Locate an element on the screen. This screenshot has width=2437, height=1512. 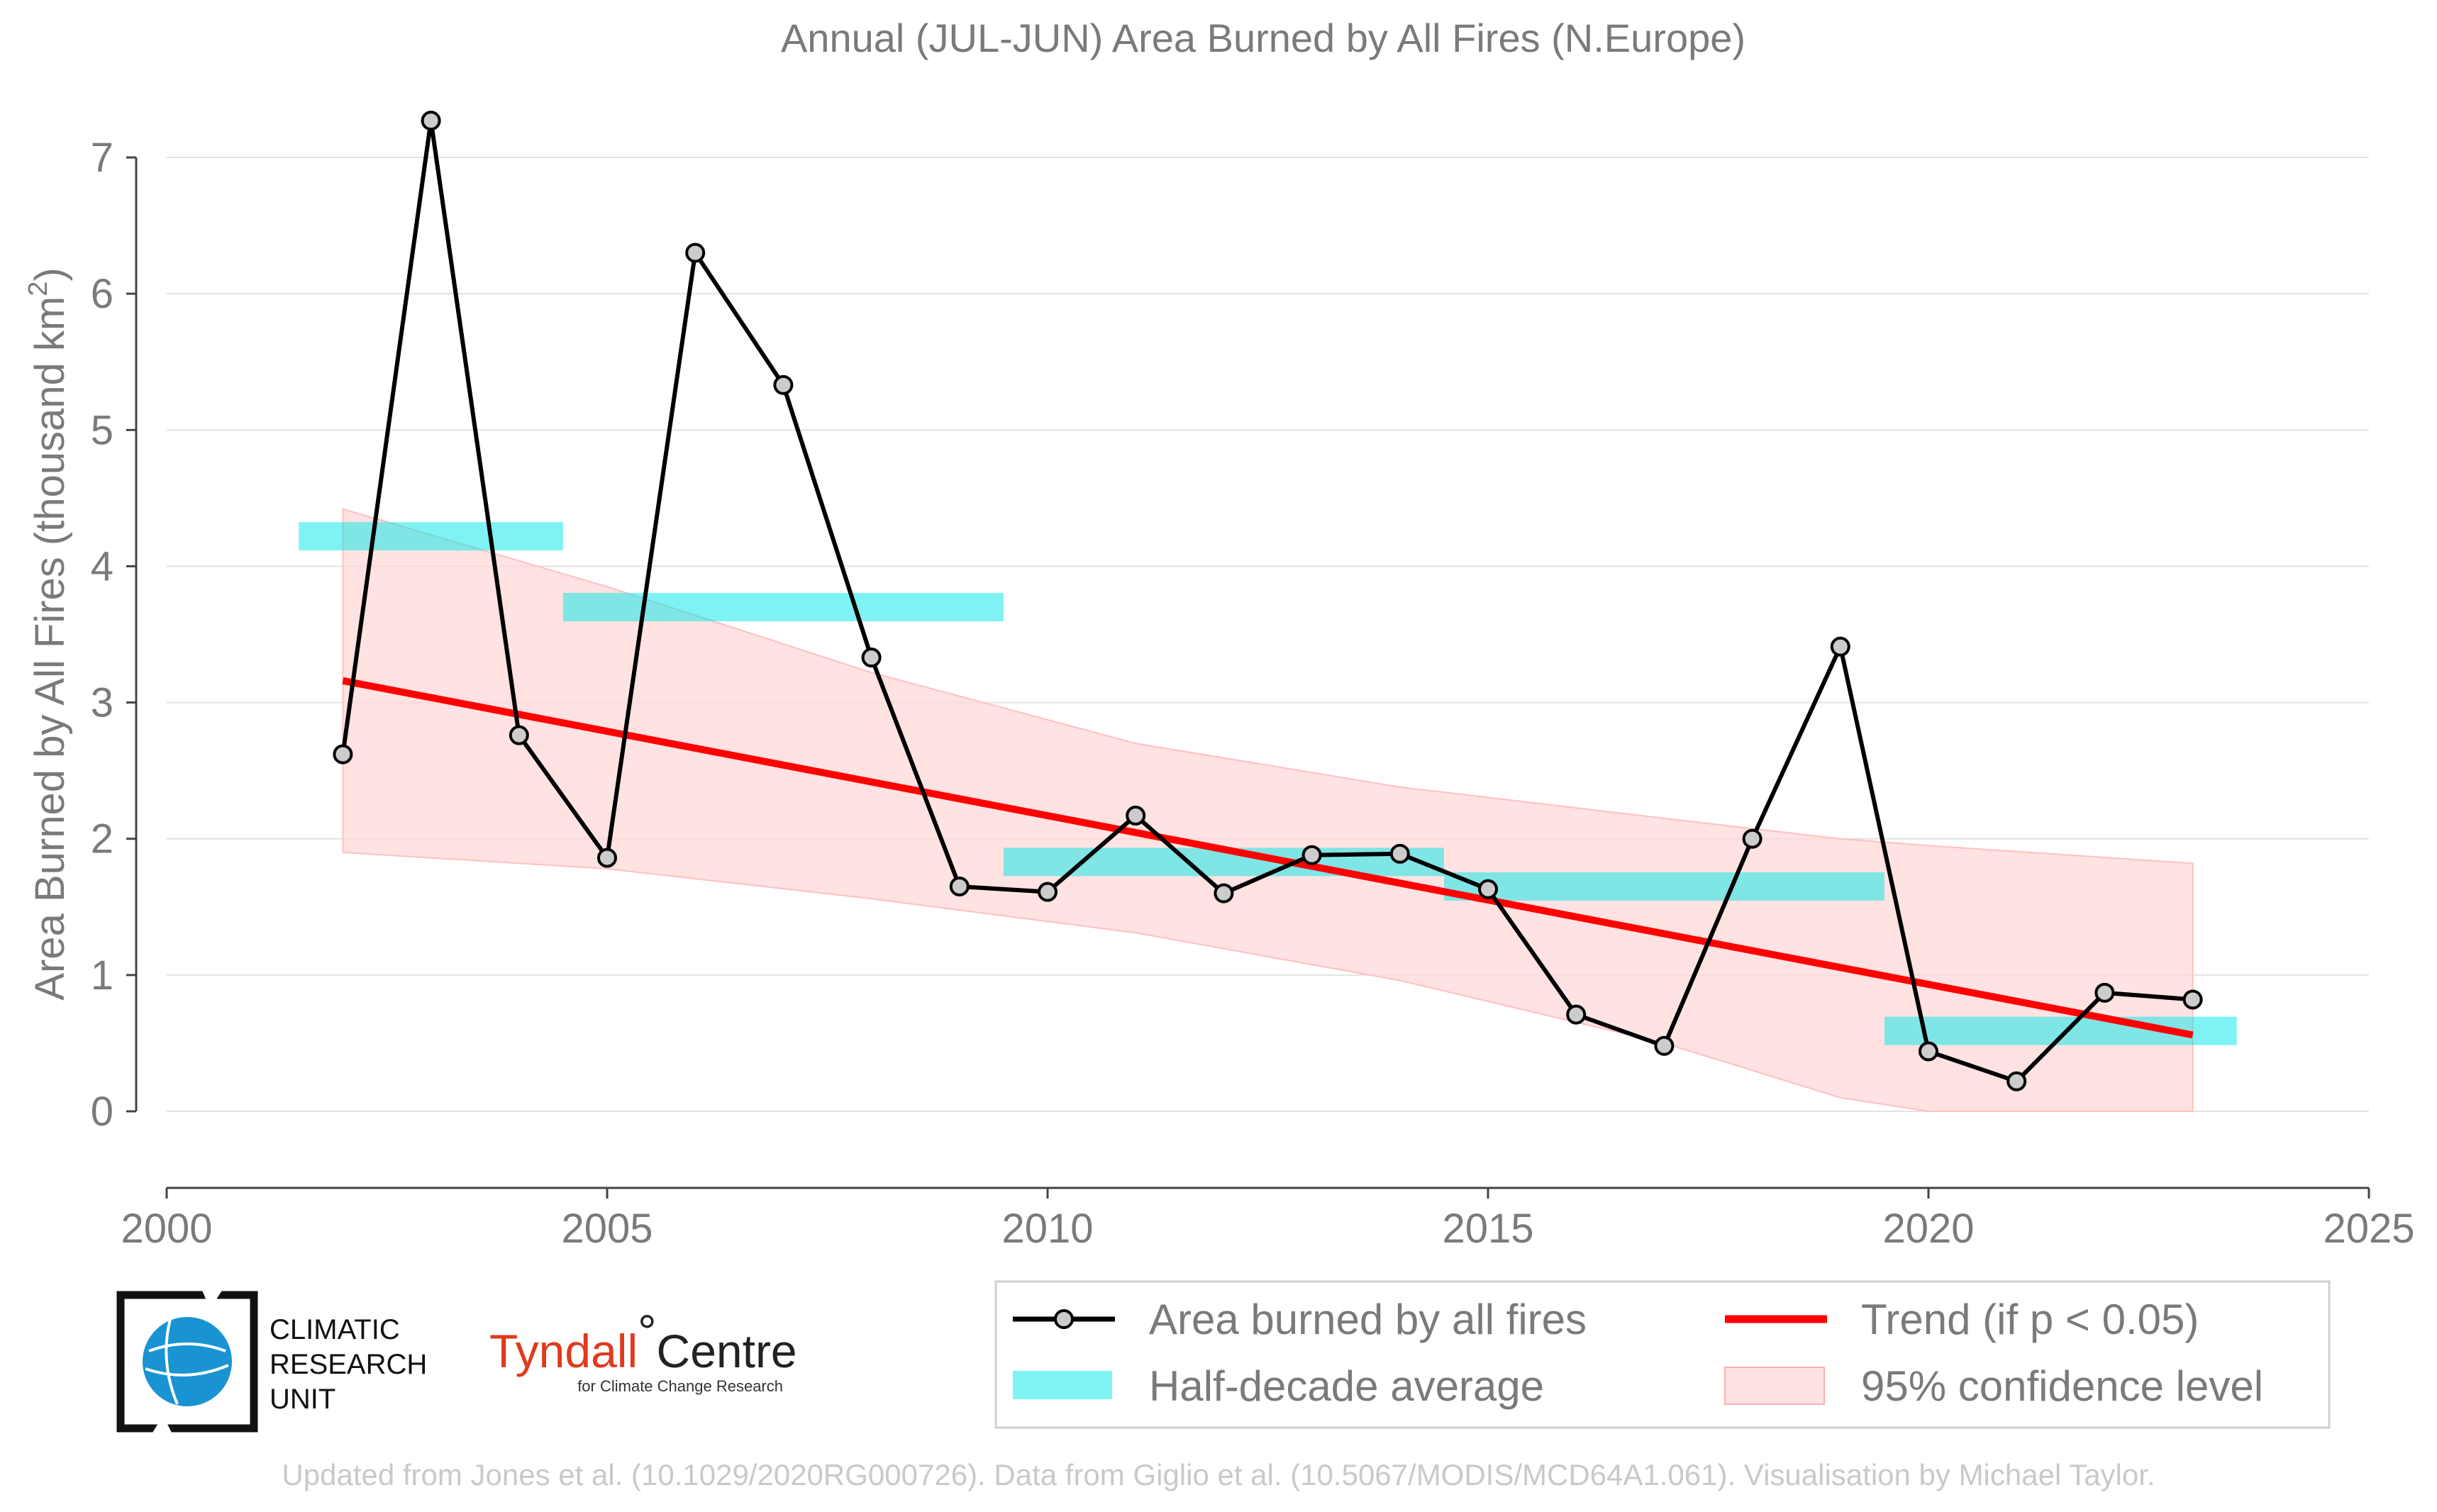
y-tick-label: 1 is located at coordinates (102, 975).